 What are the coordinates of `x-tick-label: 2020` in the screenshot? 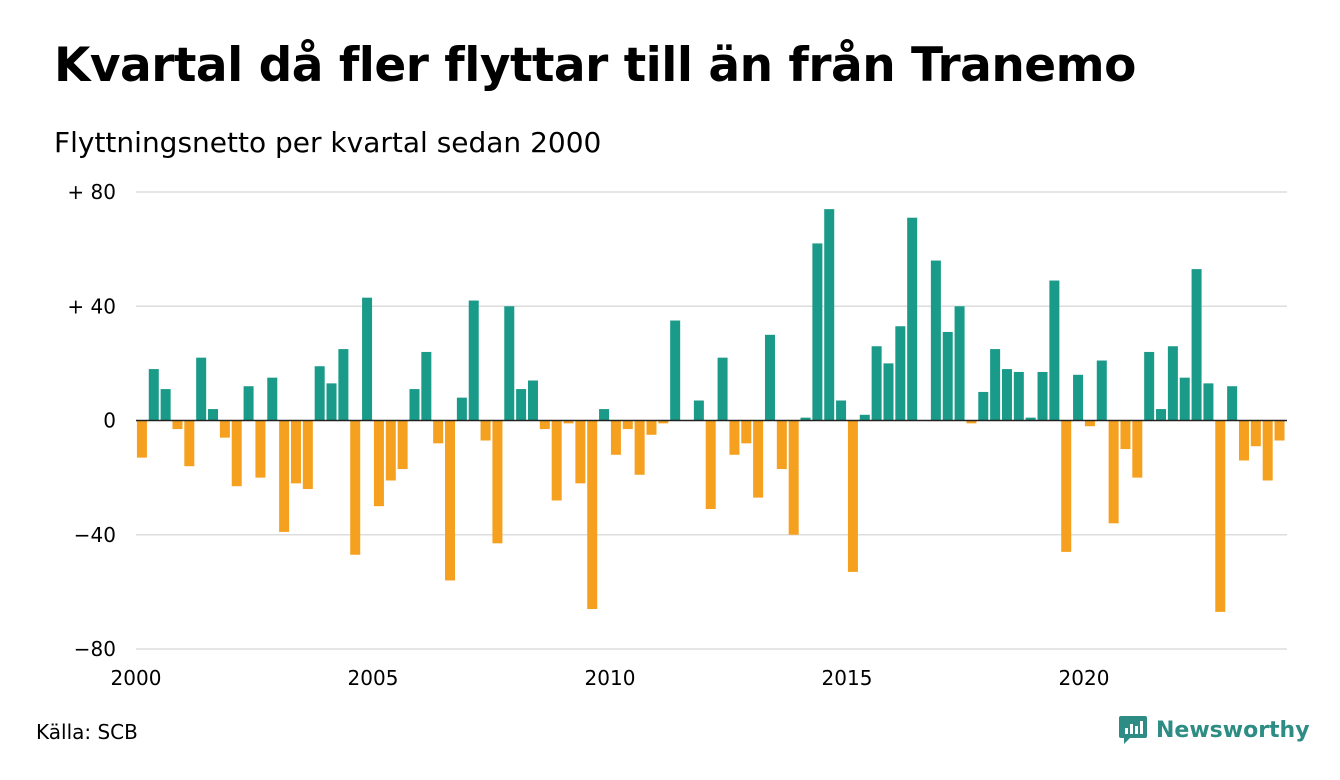 It's located at (1084, 678).